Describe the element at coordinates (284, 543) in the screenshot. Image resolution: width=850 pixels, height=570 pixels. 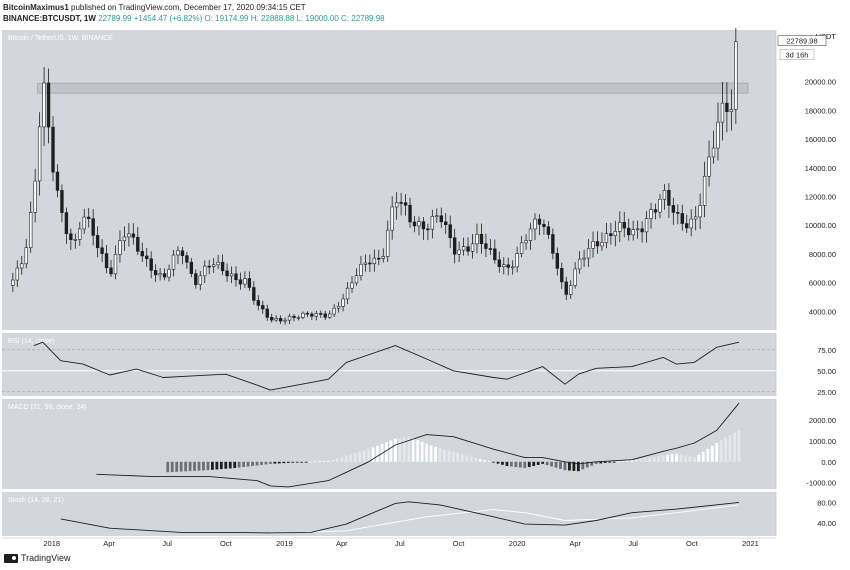
I see `x-tick-label: 2019` at that location.